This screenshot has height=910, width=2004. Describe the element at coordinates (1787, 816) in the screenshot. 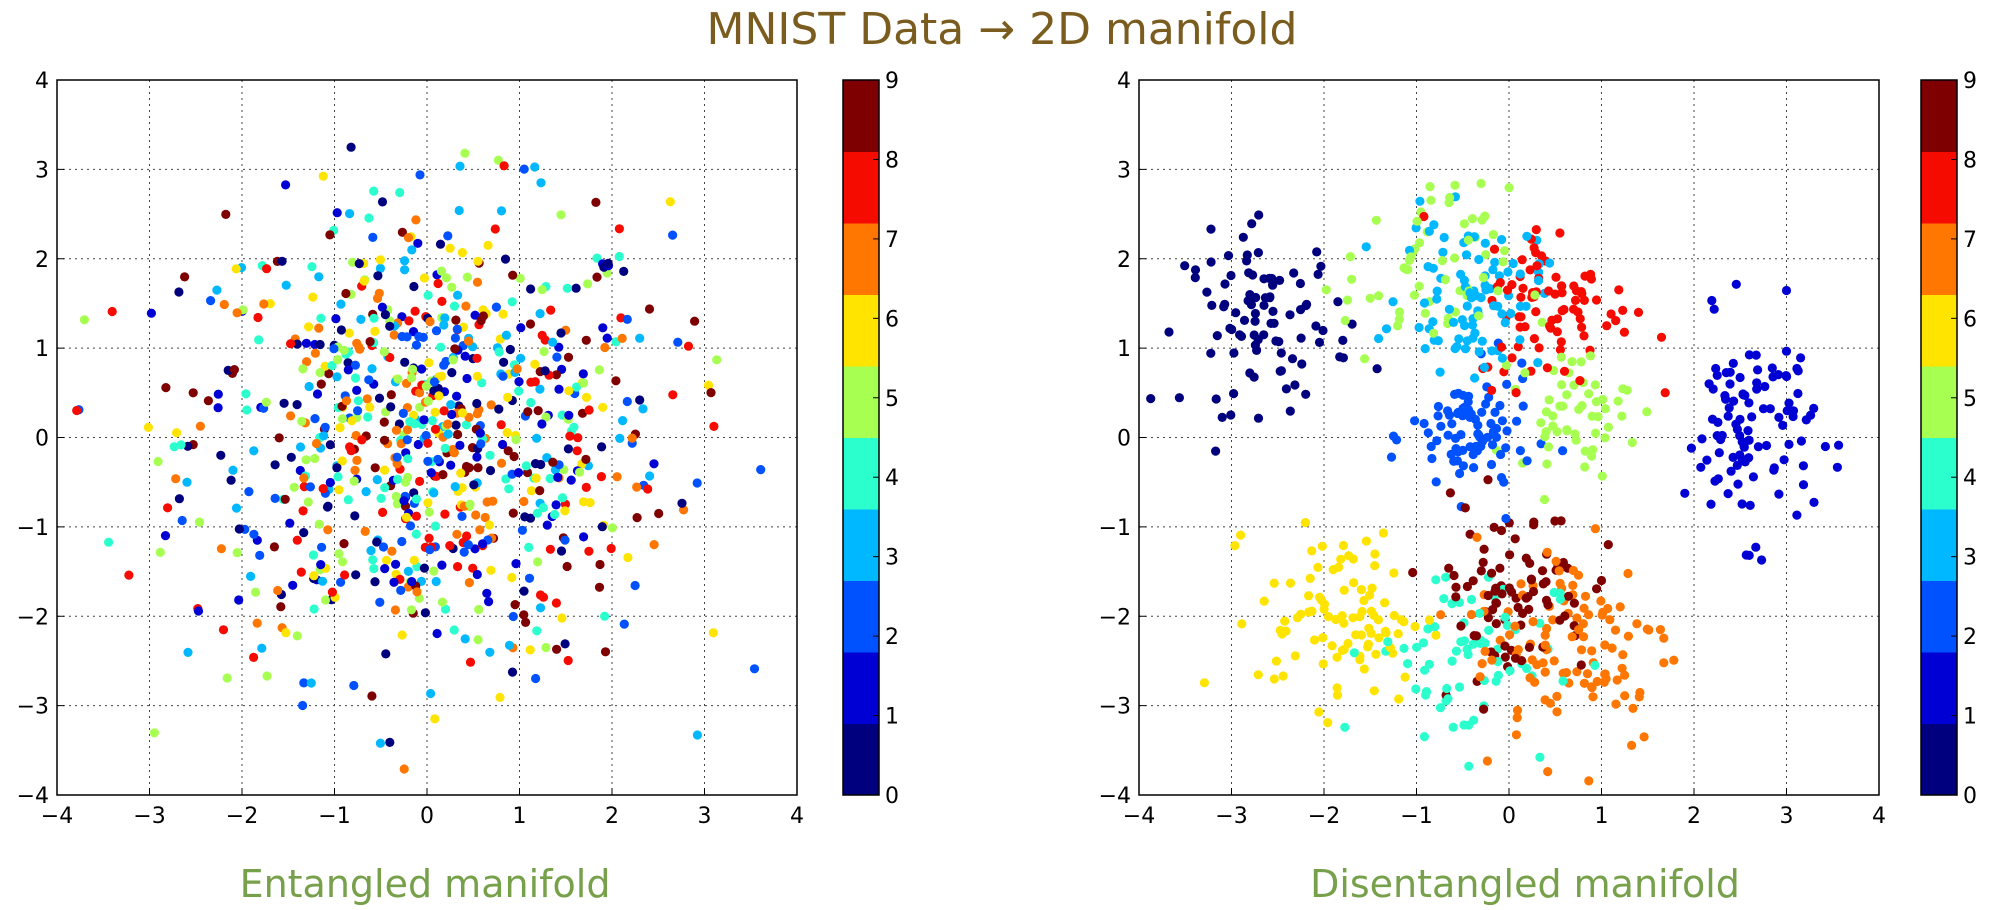

I see `x-tick-label: 3` at that location.